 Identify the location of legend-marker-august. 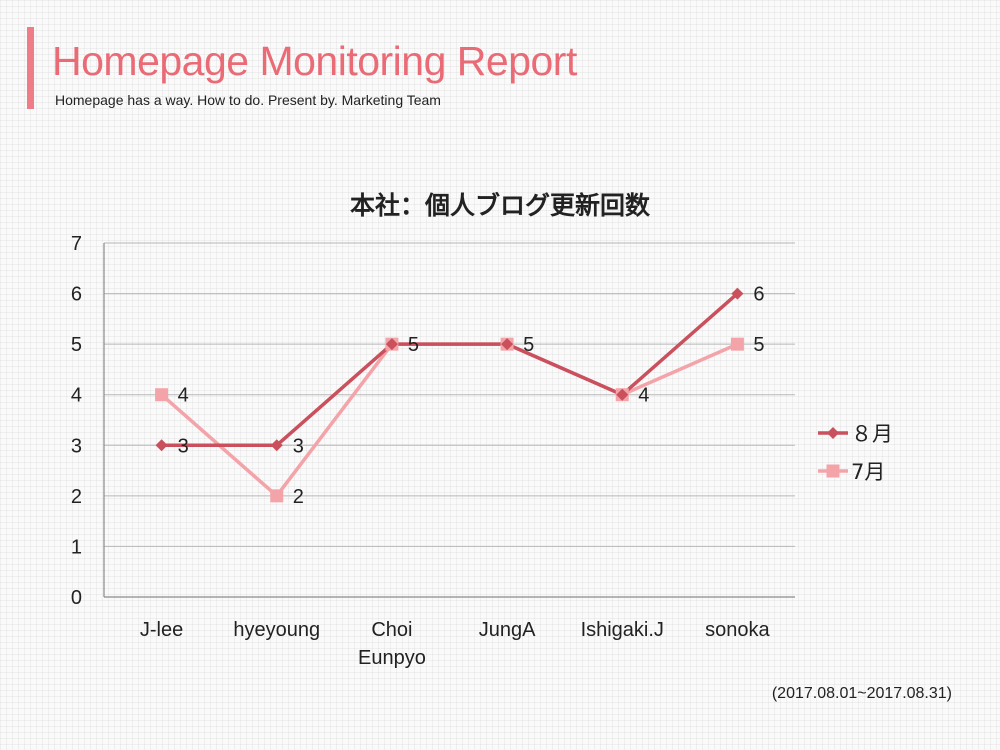
(833, 433).